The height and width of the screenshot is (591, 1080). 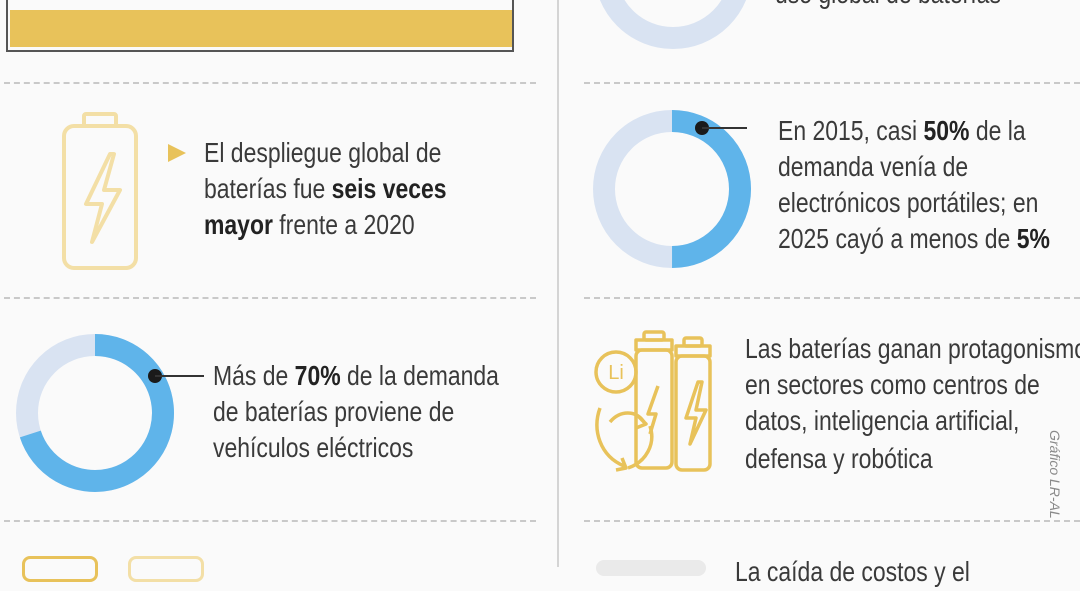 What do you see at coordinates (356, 375) in the screenshot?
I see `ev-line-1: Más de 70% de la demanda` at bounding box center [356, 375].